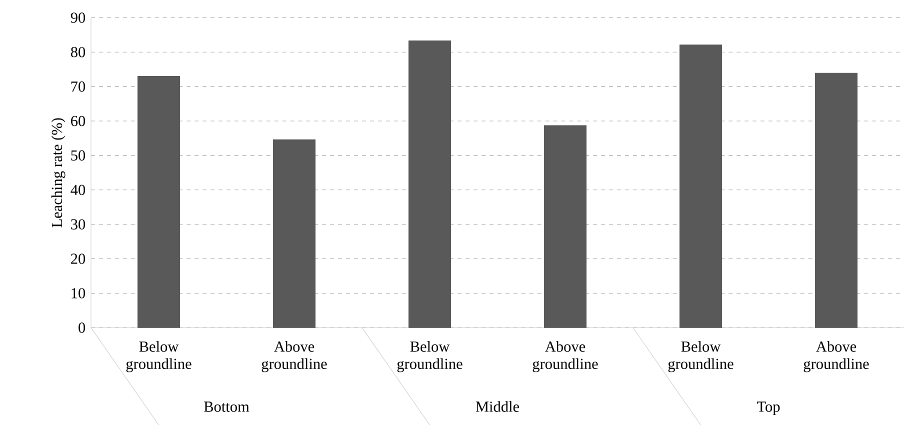 The image size is (904, 425). I want to click on y-tick-label: 0, so click(82, 327).